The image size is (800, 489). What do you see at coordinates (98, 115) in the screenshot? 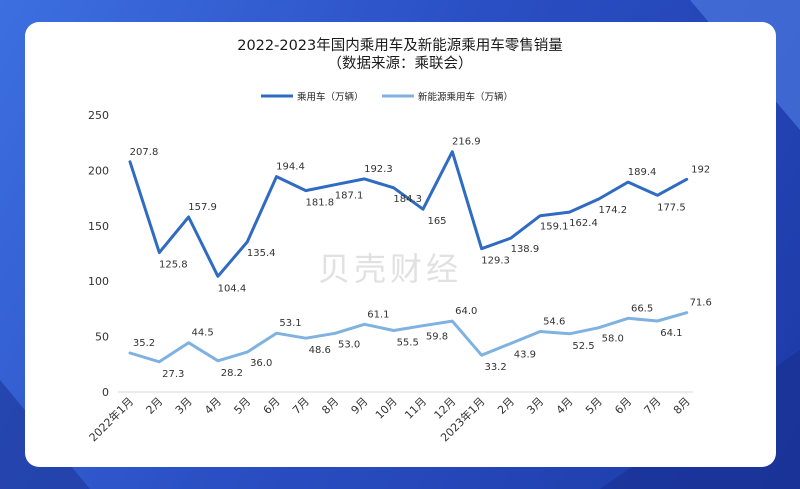
I see `y-tick-label: 250` at bounding box center [98, 115].